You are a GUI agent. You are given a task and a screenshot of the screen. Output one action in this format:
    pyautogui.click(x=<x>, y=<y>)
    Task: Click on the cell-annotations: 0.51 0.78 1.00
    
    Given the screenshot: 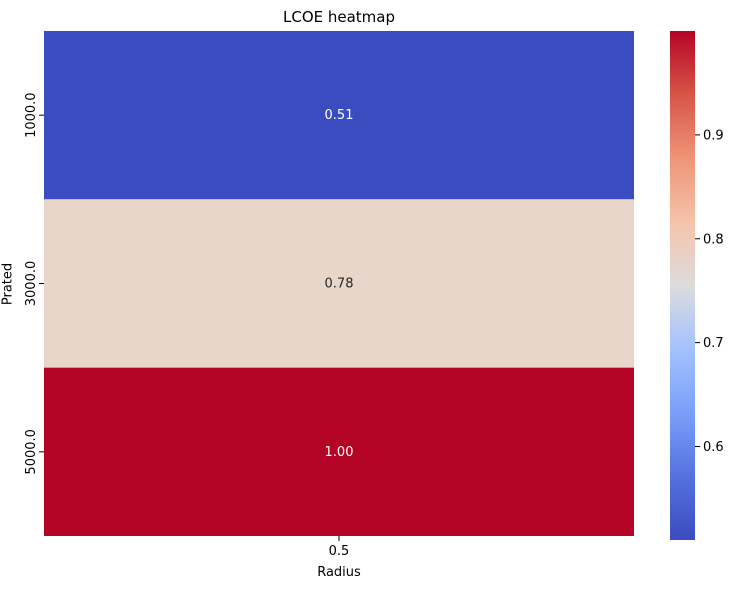 What is the action you would take?
    pyautogui.click(x=339, y=284)
    